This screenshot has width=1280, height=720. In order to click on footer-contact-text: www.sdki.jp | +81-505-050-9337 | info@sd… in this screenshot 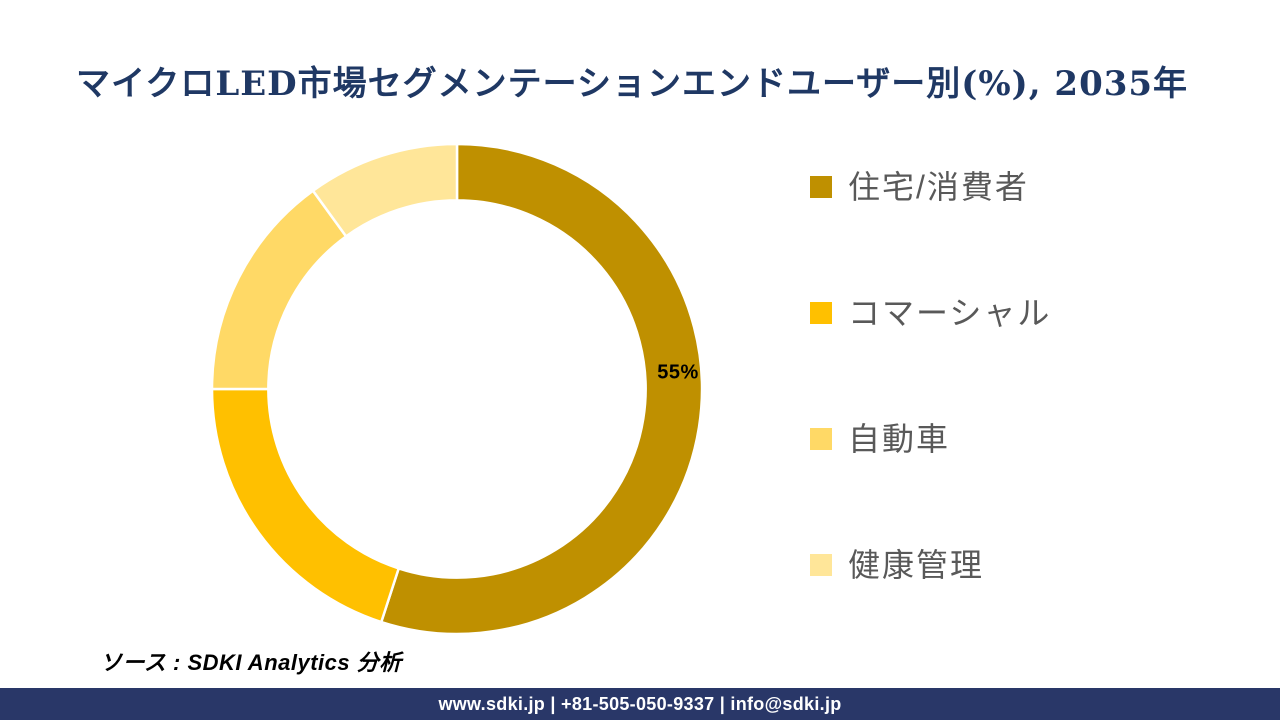, I will do `click(640, 704)`.